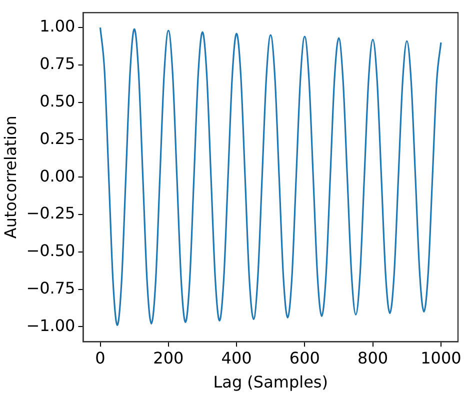 The height and width of the screenshot is (395, 474). I want to click on x-tick-label: 400, so click(236, 358).